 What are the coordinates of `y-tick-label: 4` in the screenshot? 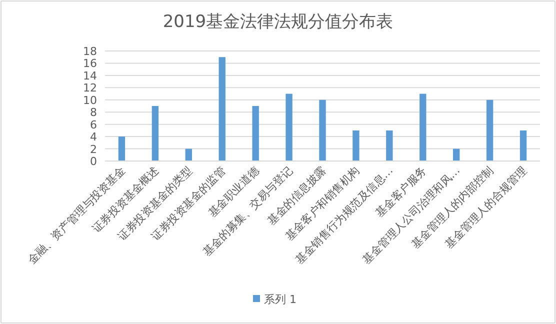 It's located at (93, 137).